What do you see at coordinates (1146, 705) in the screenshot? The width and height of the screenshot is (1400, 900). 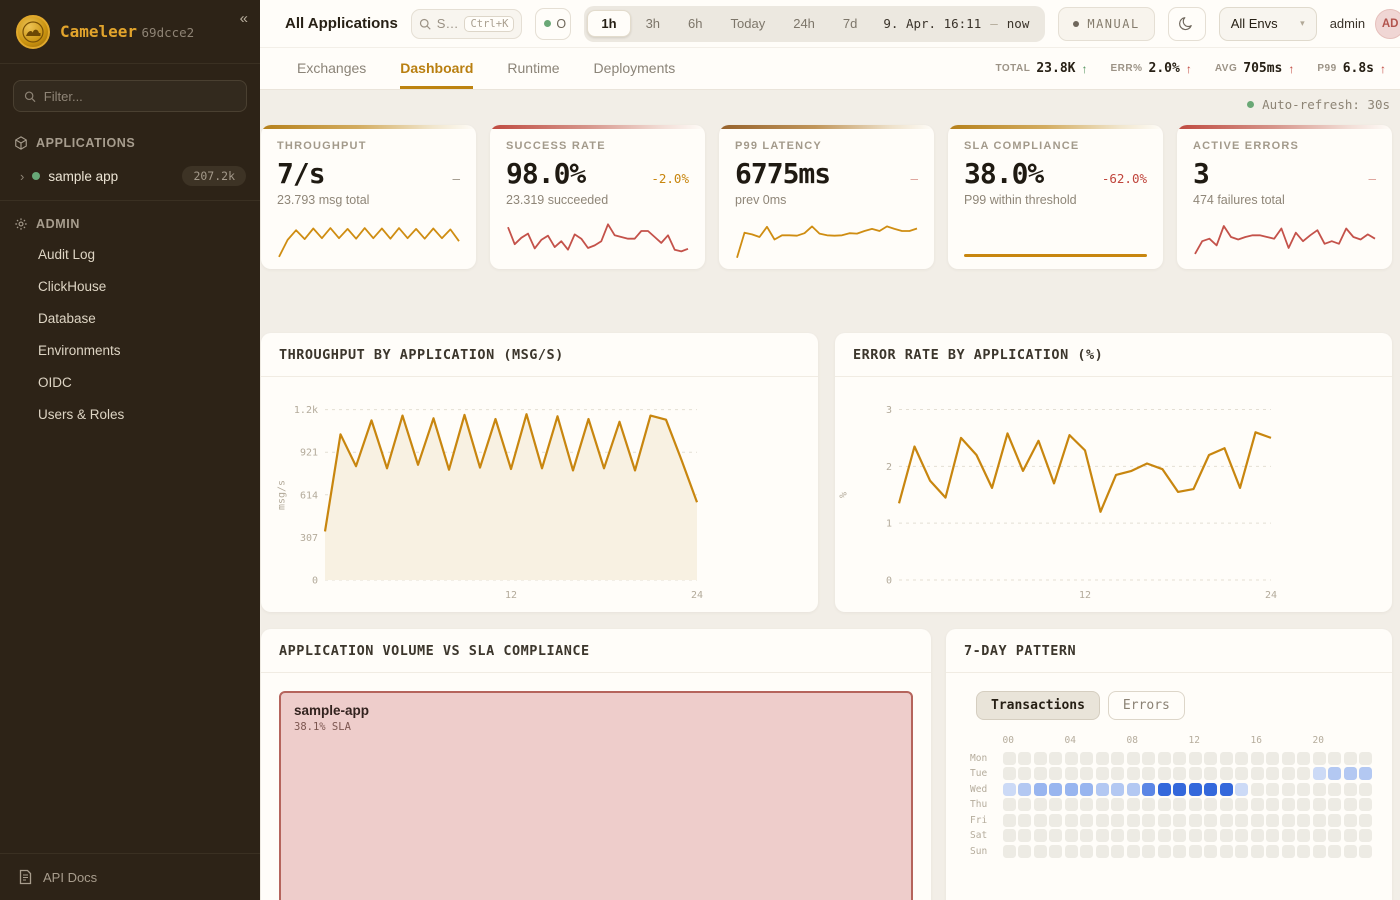 I see `toggle-errors: Errors` at bounding box center [1146, 705].